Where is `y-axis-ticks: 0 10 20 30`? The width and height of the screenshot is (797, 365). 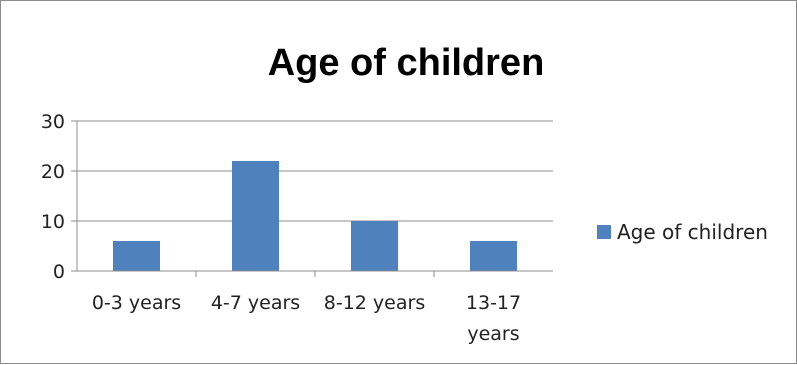 y-axis-ticks: 0 10 20 30 is located at coordinates (59, 197).